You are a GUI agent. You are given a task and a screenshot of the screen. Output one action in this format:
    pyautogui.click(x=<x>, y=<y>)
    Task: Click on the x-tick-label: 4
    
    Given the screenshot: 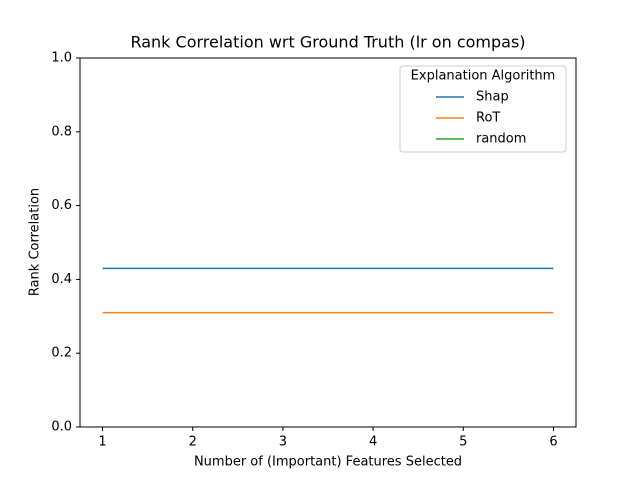 What is the action you would take?
    pyautogui.click(x=373, y=442)
    